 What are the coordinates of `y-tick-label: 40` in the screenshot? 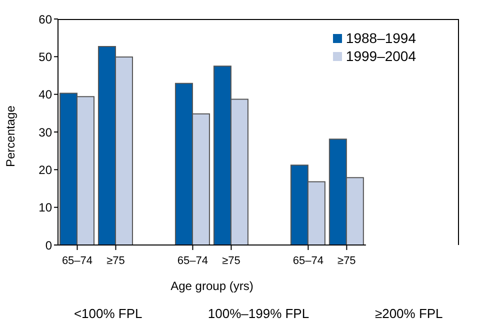 It's located at (45, 95).